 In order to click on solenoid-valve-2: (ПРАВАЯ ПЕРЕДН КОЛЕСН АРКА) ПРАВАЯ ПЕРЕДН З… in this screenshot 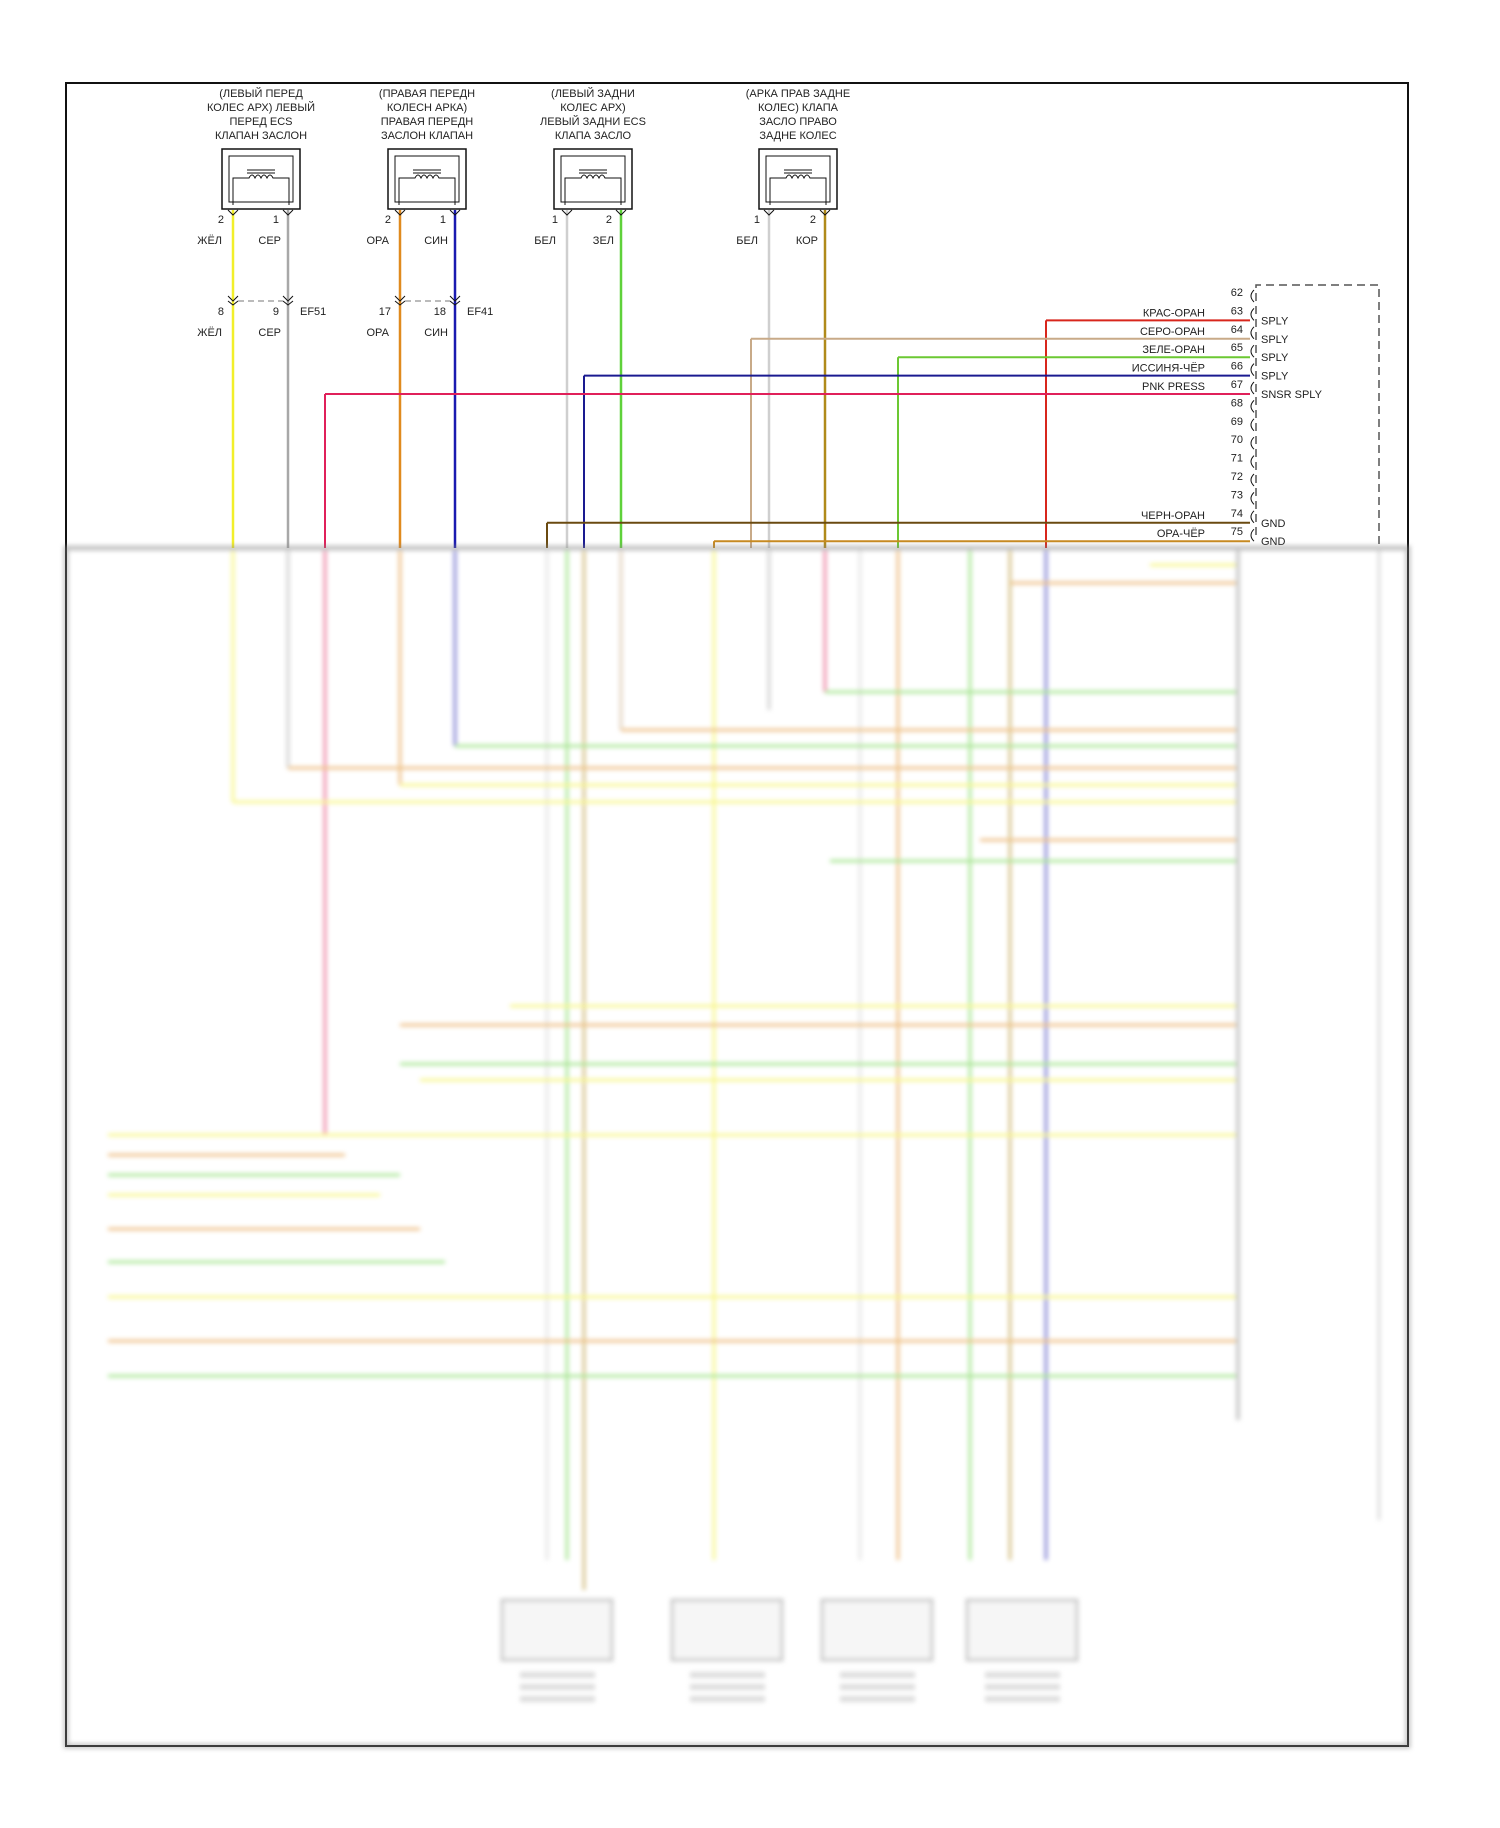, I will do `click(430, 318)`.